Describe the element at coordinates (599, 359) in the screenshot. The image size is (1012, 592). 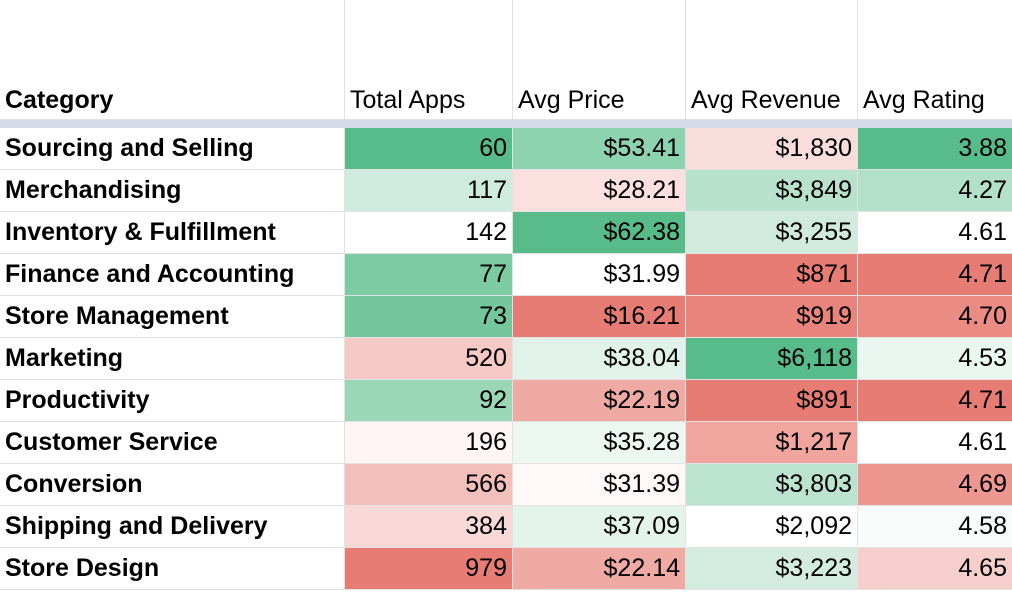
I see `avg-price-cell: $38.04` at that location.